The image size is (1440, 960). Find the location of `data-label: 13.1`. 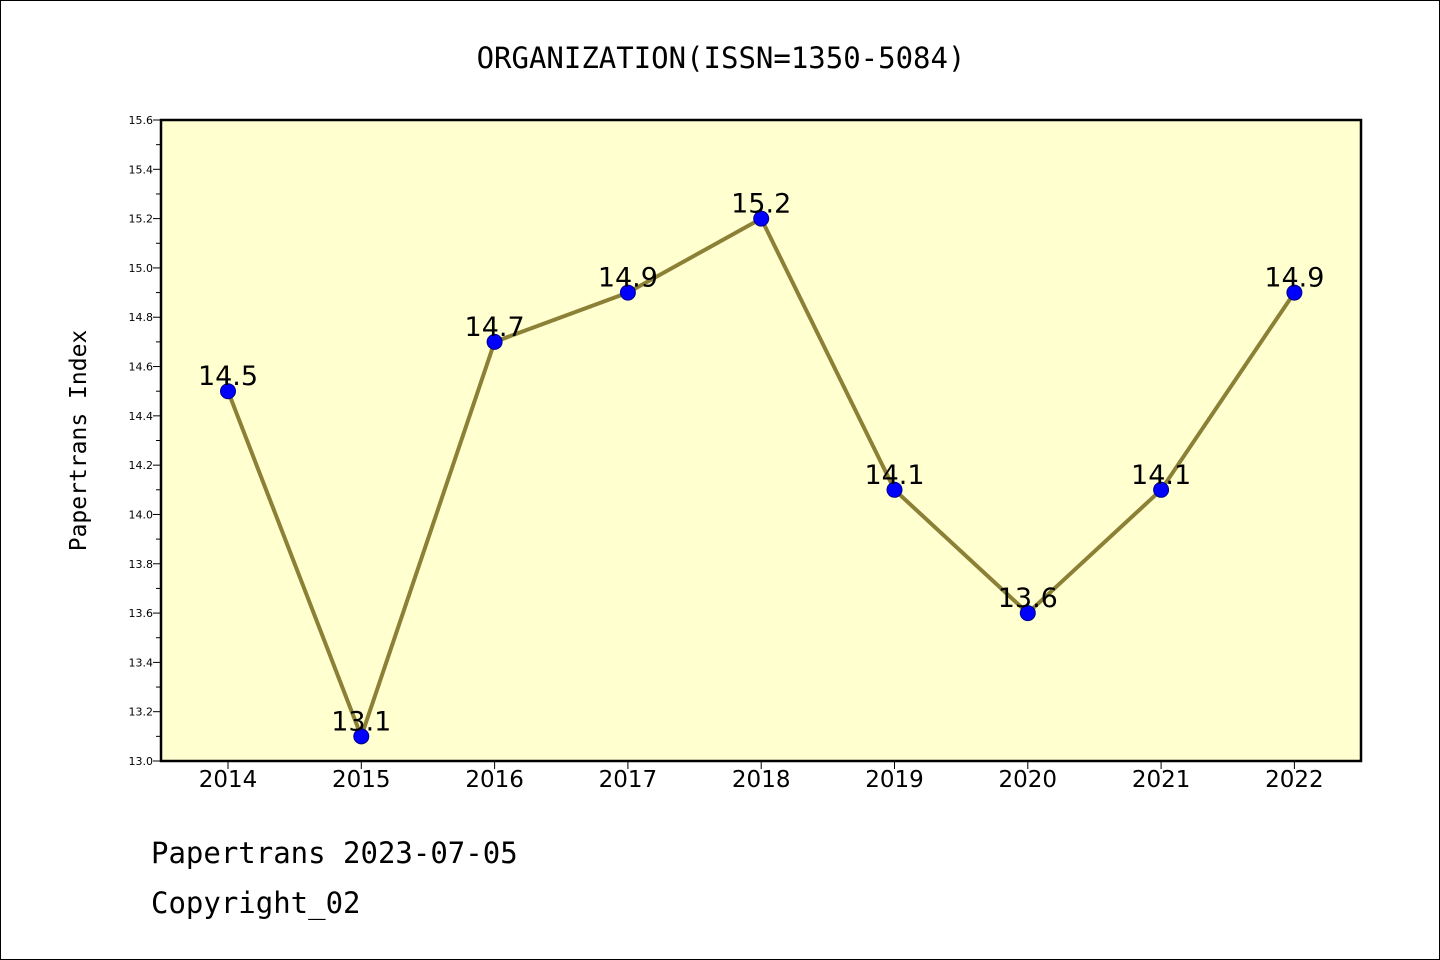

data-label: 13.1 is located at coordinates (361, 721).